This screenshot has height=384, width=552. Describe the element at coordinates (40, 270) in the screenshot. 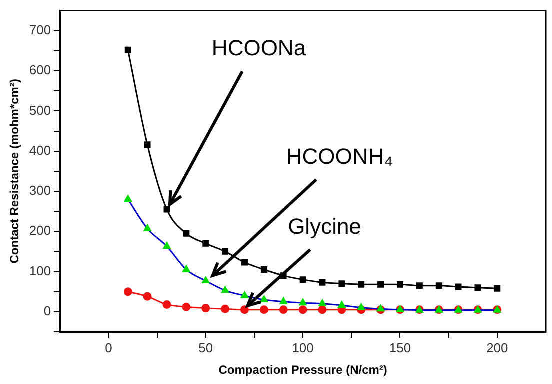

I see `y-tick-label: 100` at that location.